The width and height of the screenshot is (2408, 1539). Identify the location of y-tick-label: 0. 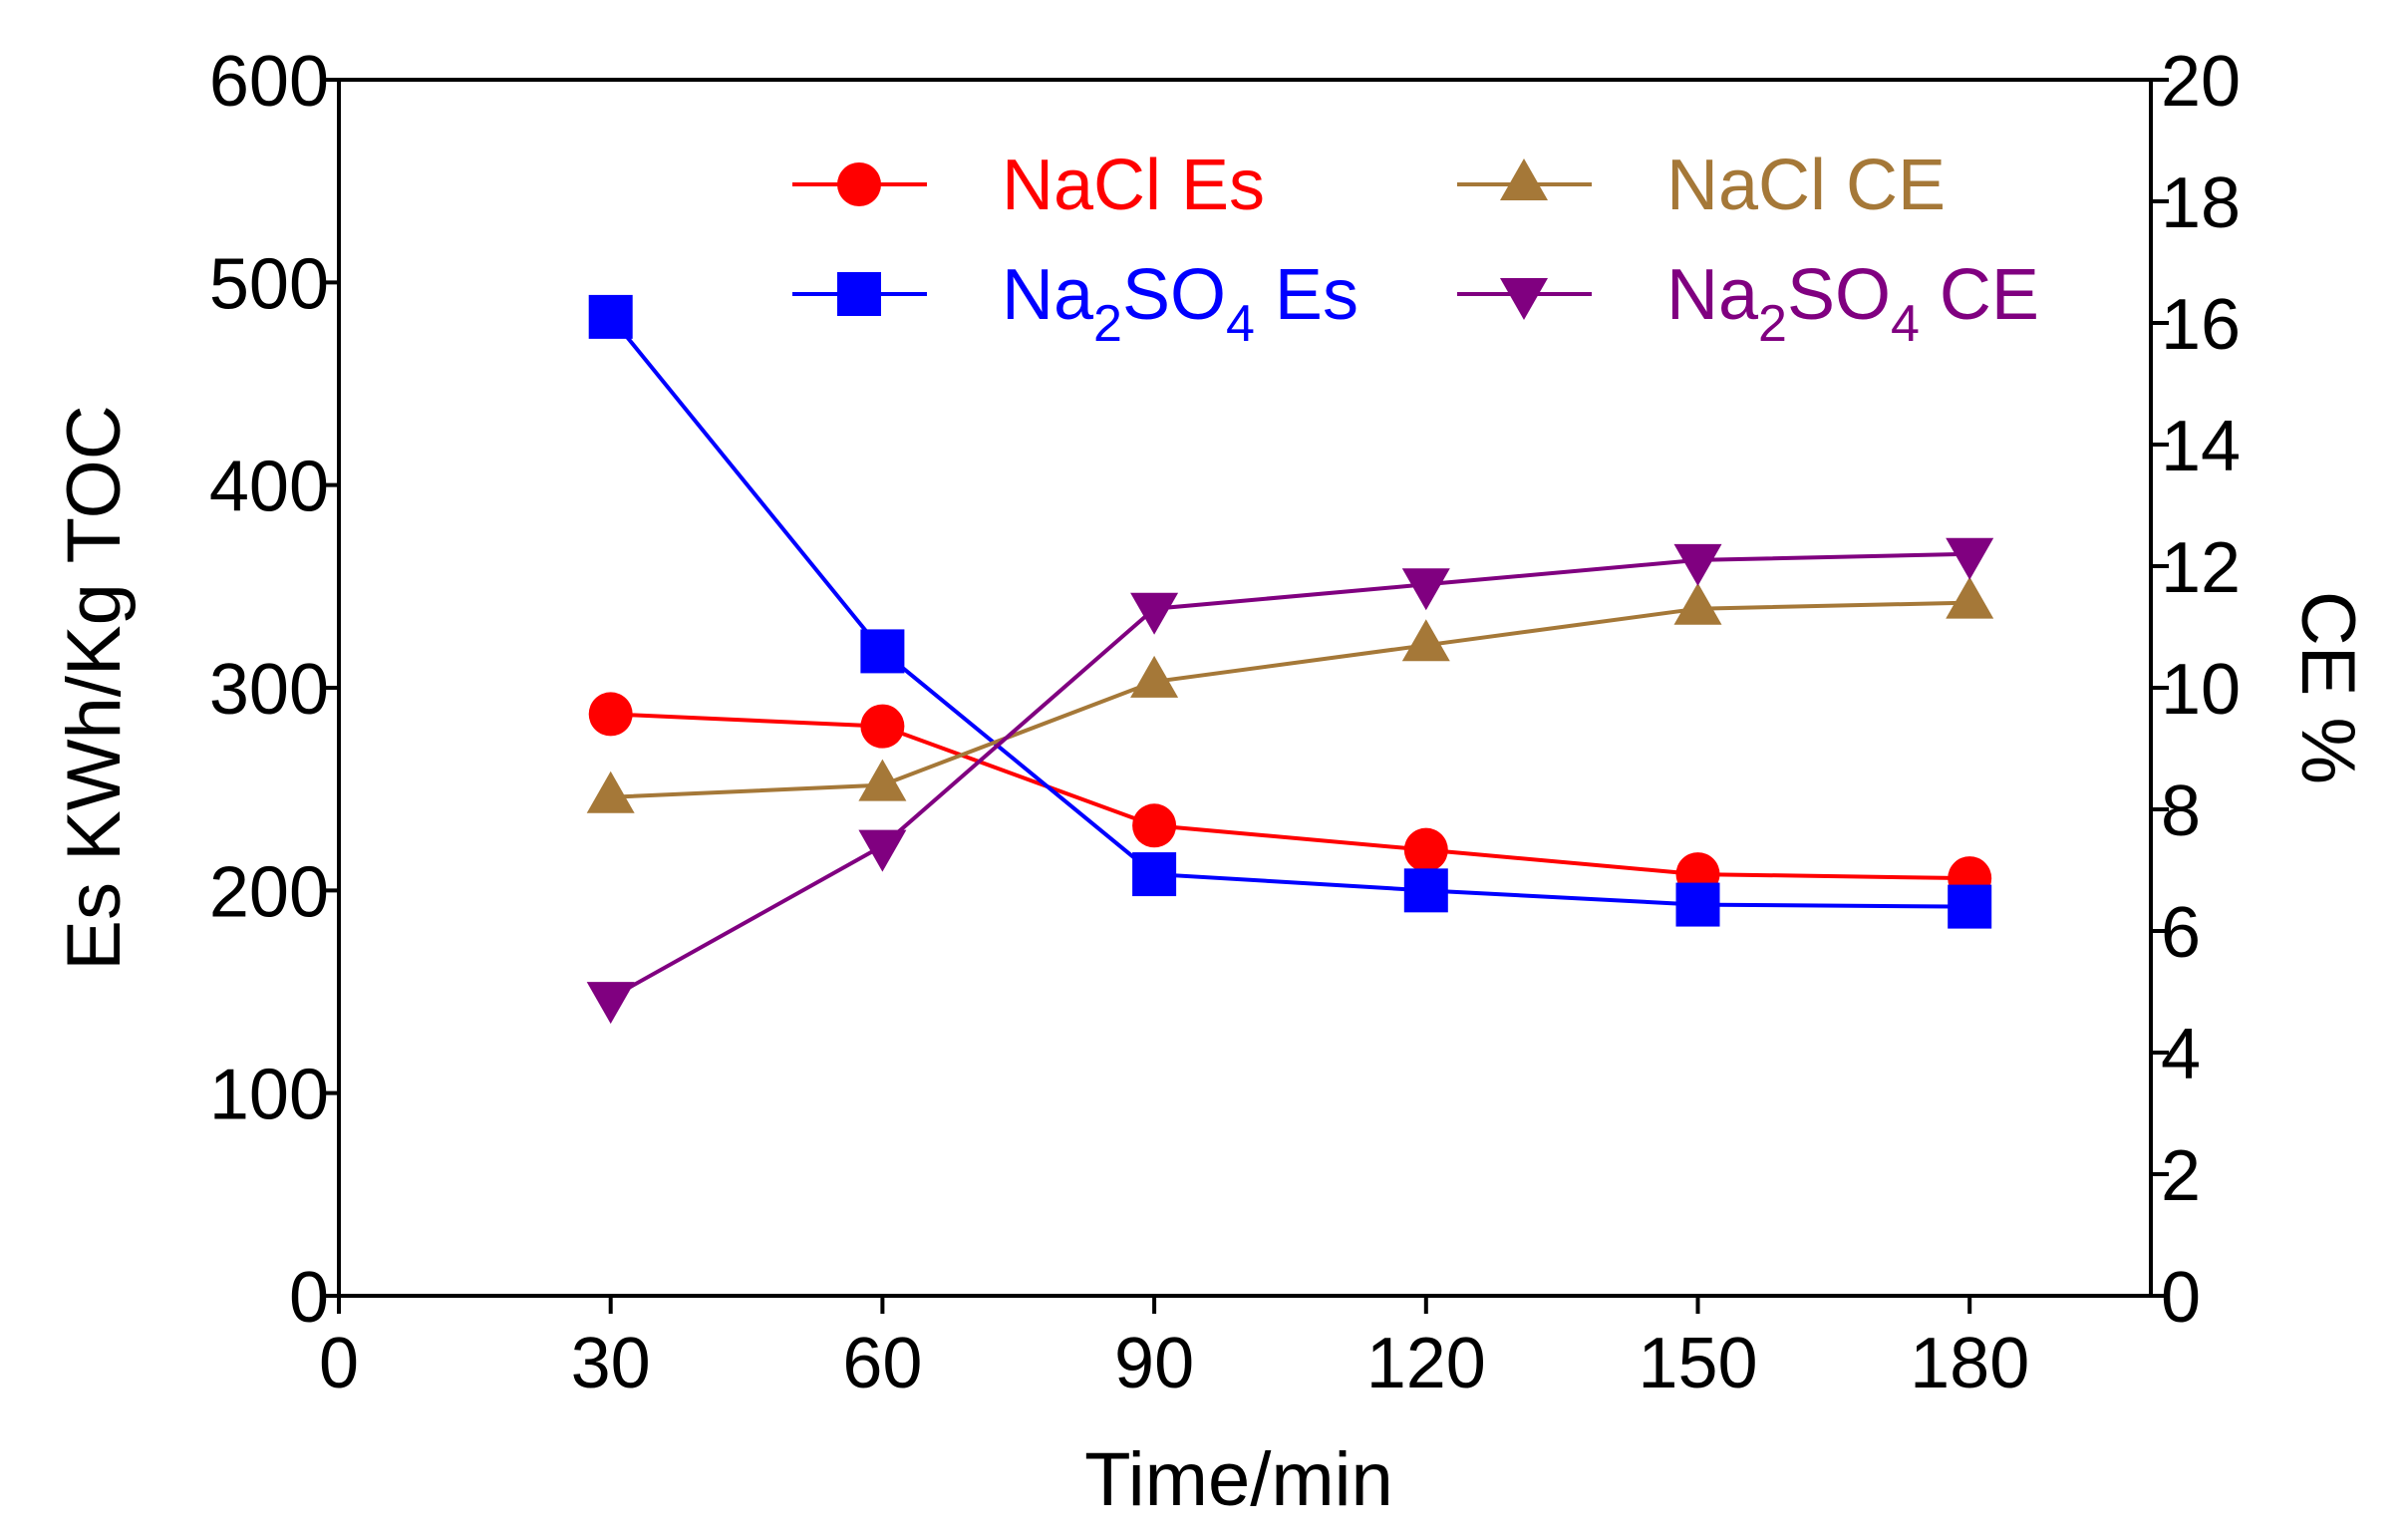
(309, 1298).